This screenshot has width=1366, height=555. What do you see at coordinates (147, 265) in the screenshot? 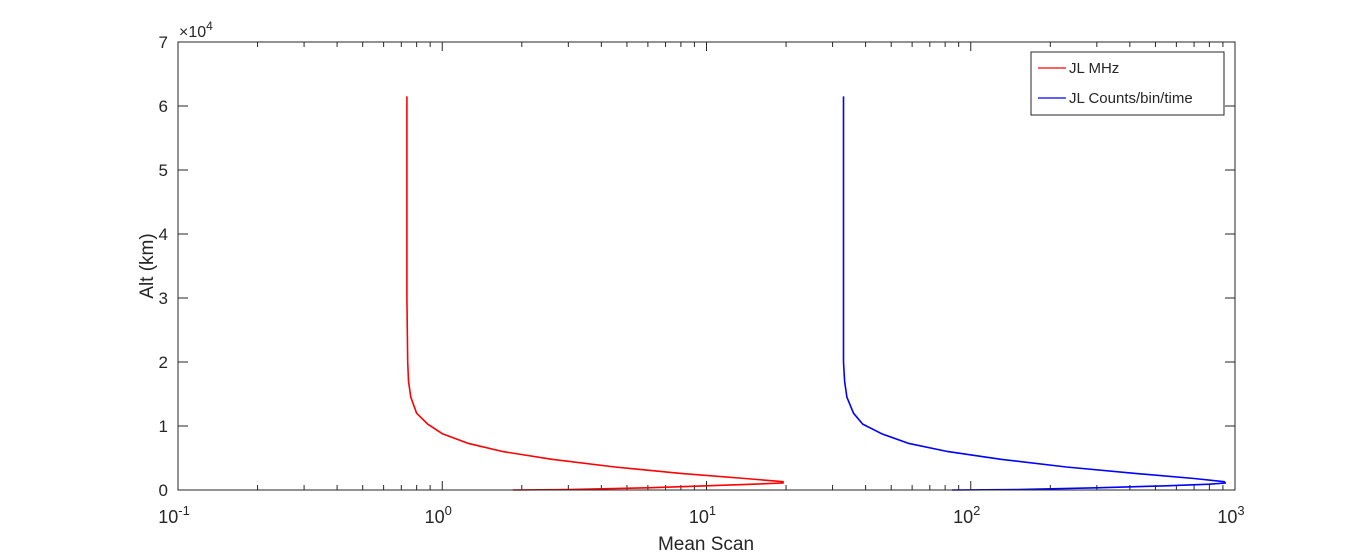
I see `y-axis-label: Alt (km)` at bounding box center [147, 265].